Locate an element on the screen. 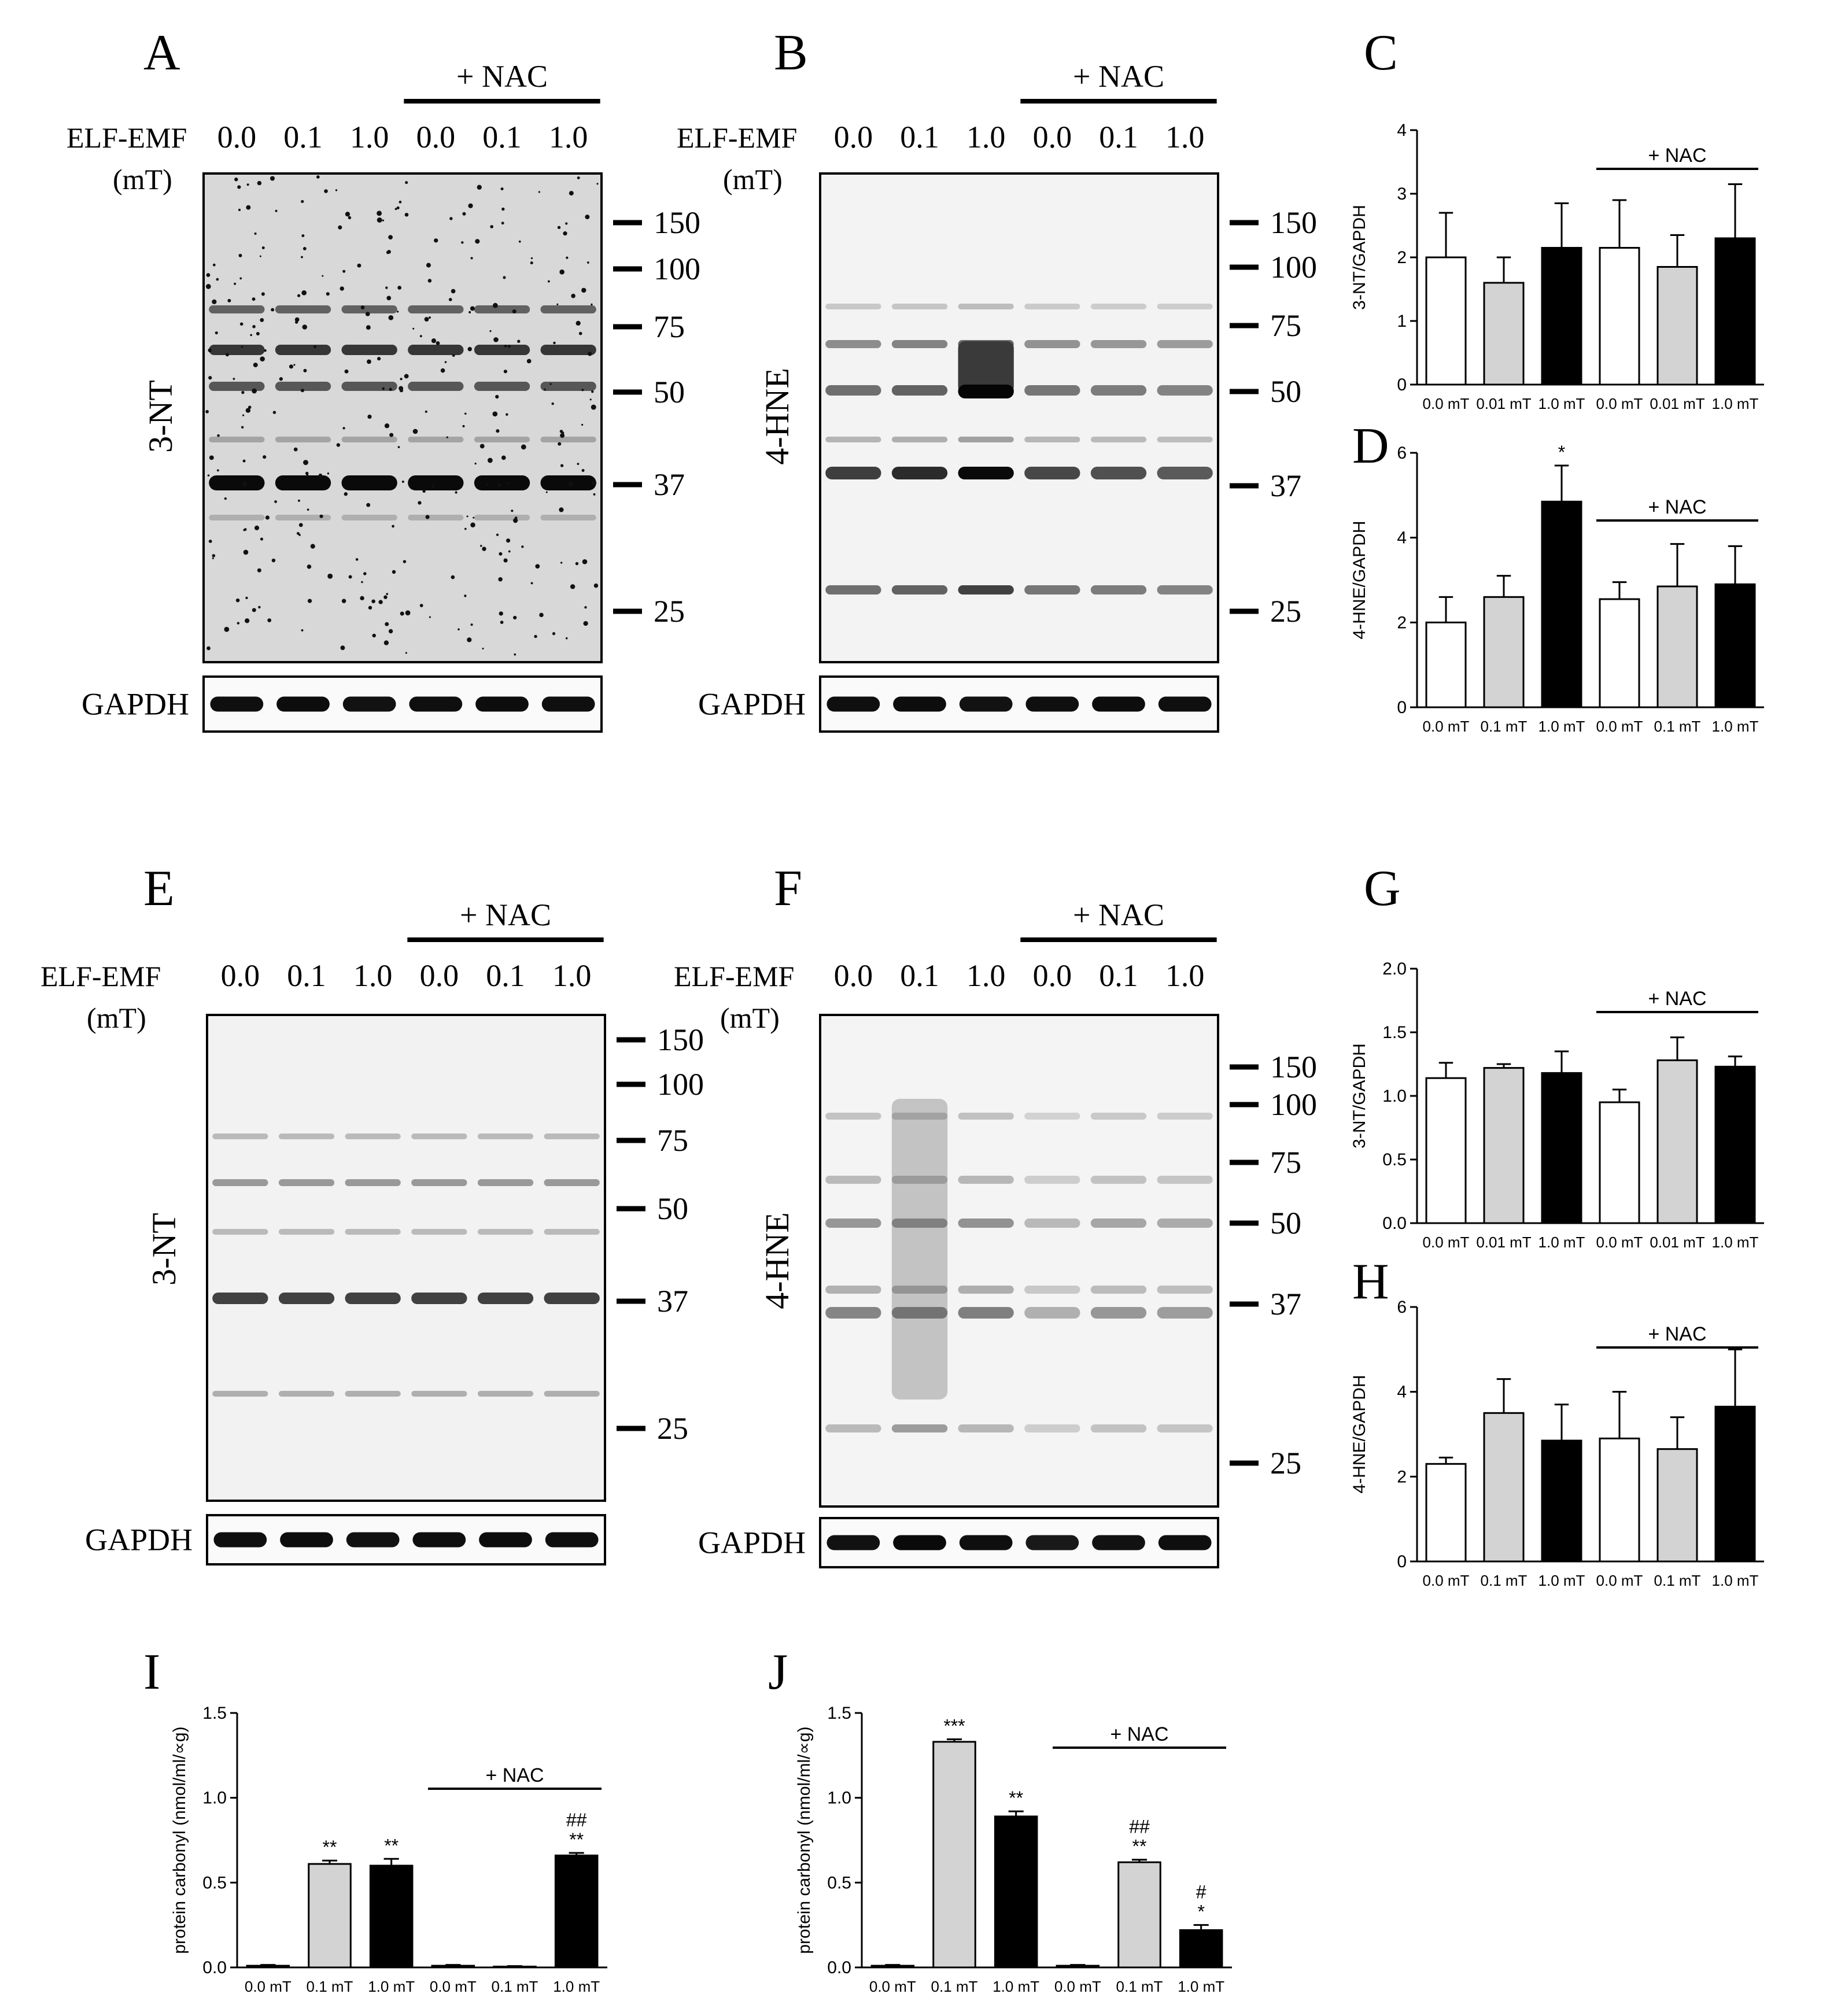 This screenshot has width=1830, height=2016. nac-label: + NAC is located at coordinates (1139, 1734).